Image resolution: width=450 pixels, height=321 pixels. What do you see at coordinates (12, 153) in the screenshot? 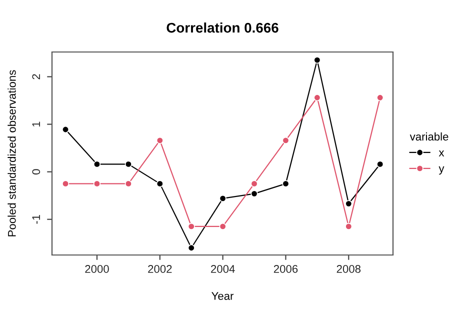
I see `y-axis-title: Pooled standardized observations` at bounding box center [12, 153].